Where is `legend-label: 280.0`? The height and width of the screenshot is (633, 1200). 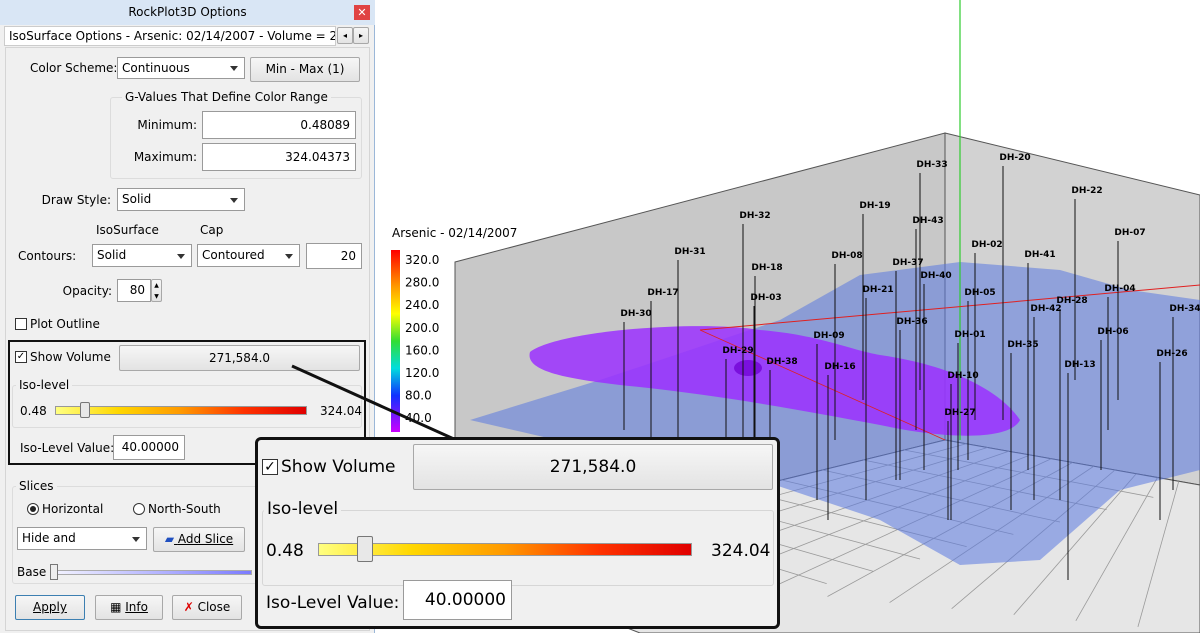
legend-label: 280.0 is located at coordinates (422, 283).